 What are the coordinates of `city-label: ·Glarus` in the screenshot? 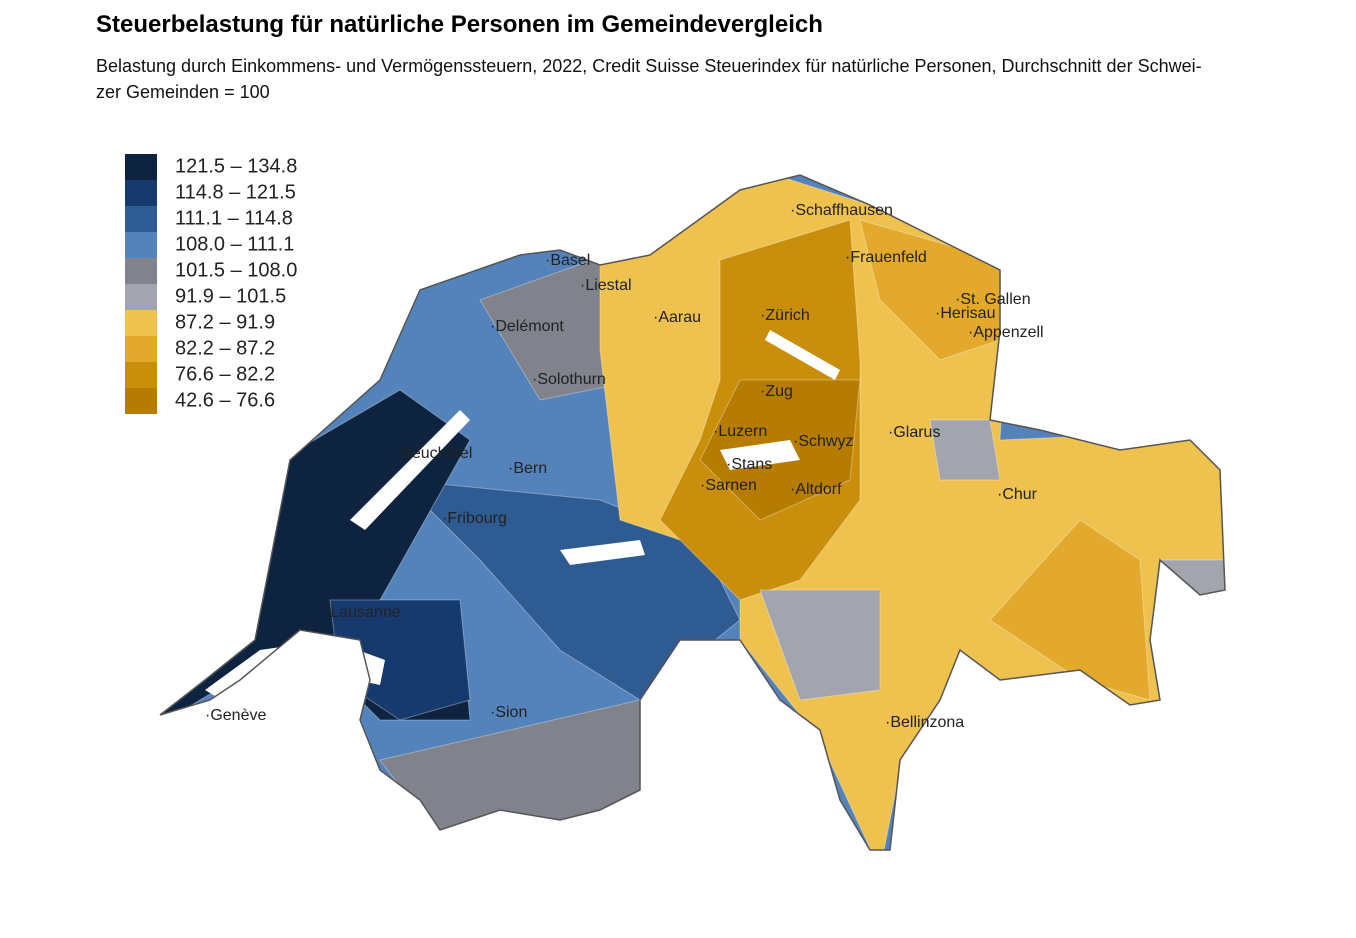 It's located at (914, 432).